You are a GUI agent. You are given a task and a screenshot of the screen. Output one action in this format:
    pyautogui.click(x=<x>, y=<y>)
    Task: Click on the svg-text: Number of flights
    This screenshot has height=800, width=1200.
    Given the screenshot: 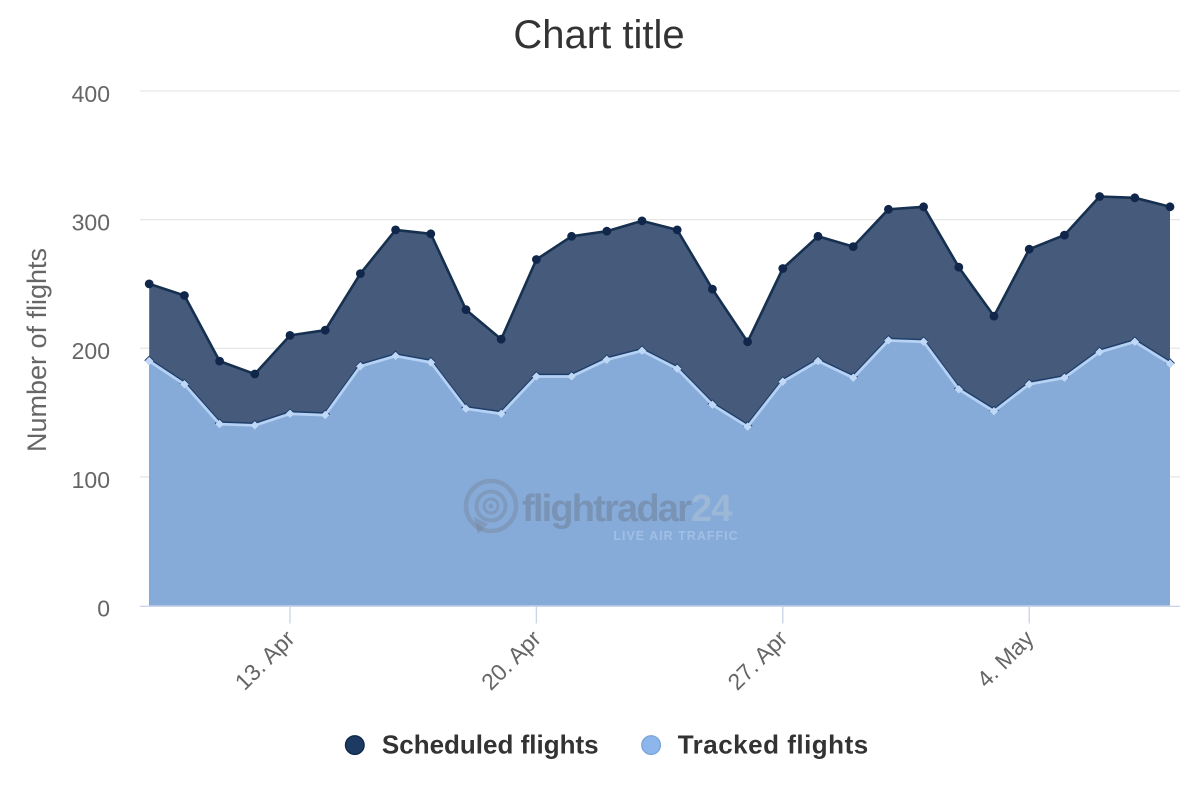 What is the action you would take?
    pyautogui.click(x=37, y=350)
    